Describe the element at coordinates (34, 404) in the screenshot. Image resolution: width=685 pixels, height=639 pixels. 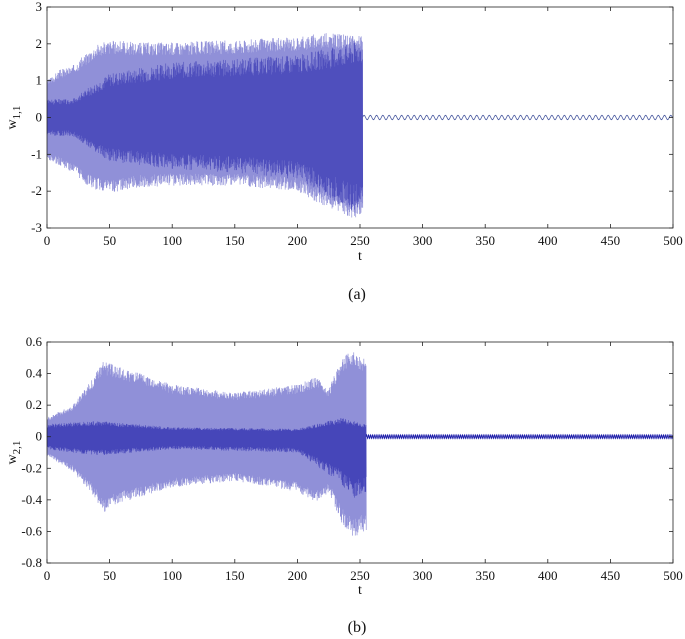
I see `y-tick-label: 0.2` at that location.